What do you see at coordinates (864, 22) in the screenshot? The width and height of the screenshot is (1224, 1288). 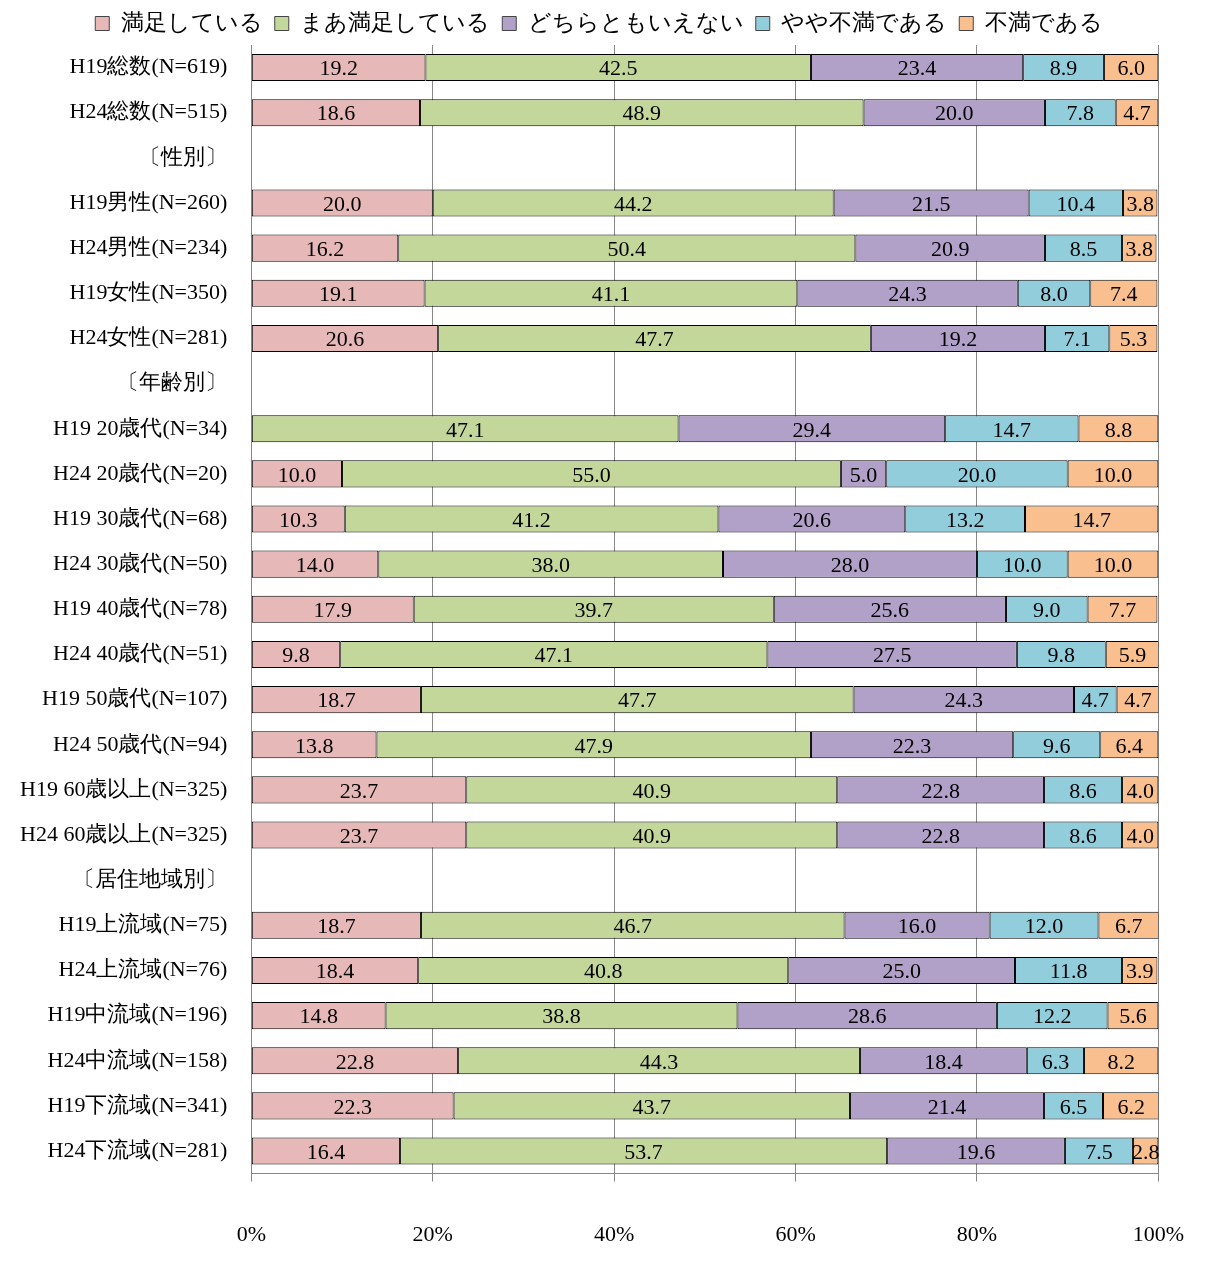 I see `legend-label: やや不満である` at bounding box center [864, 22].